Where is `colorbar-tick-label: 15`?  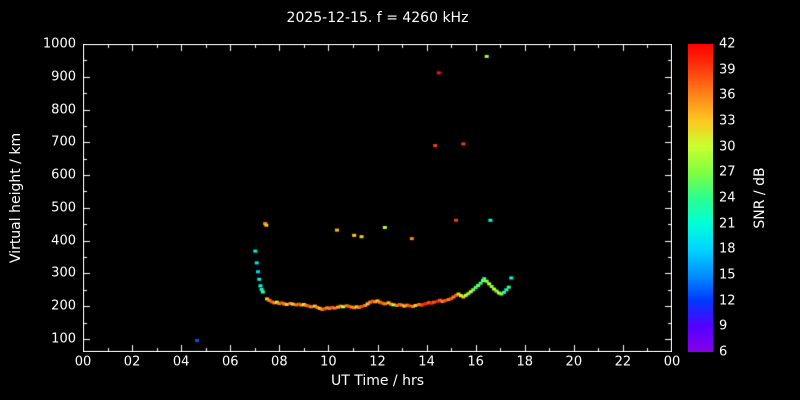 colorbar-tick-label: 15 is located at coordinates (727, 275).